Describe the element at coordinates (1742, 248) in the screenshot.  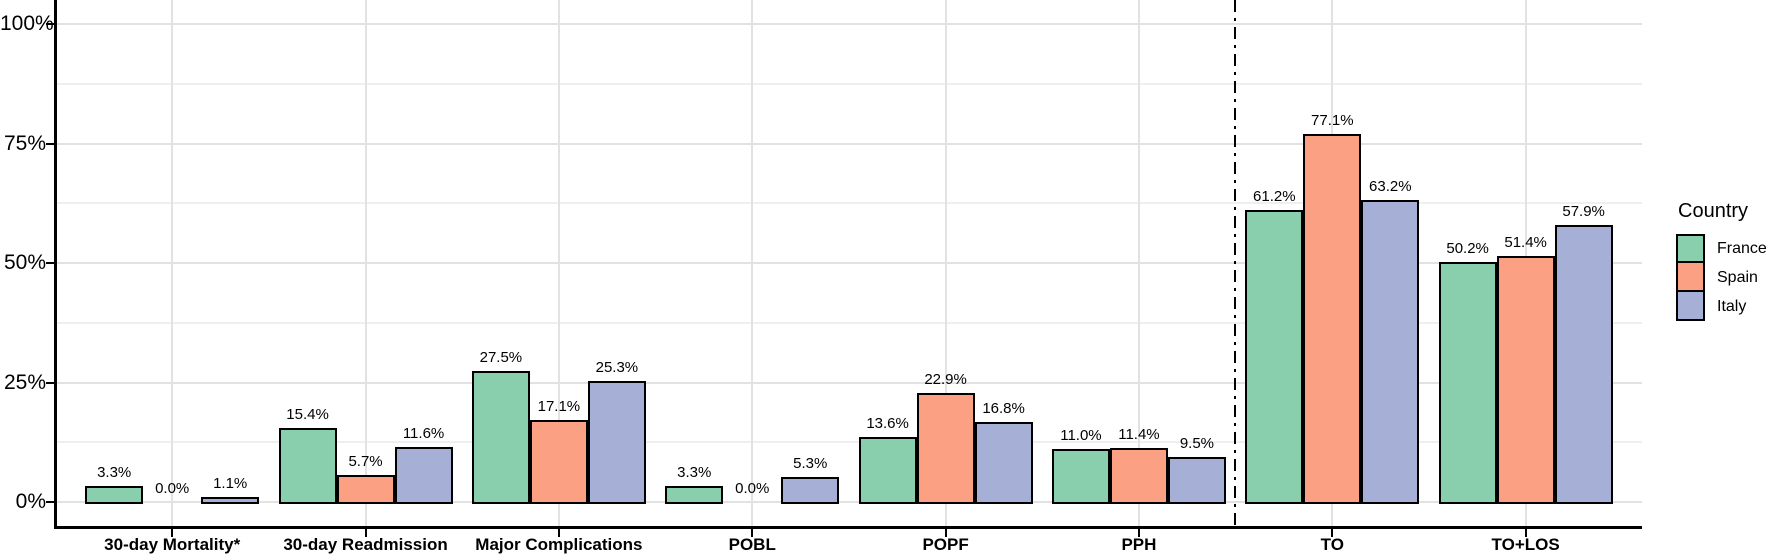
I see `legend-key-label: France` at that location.